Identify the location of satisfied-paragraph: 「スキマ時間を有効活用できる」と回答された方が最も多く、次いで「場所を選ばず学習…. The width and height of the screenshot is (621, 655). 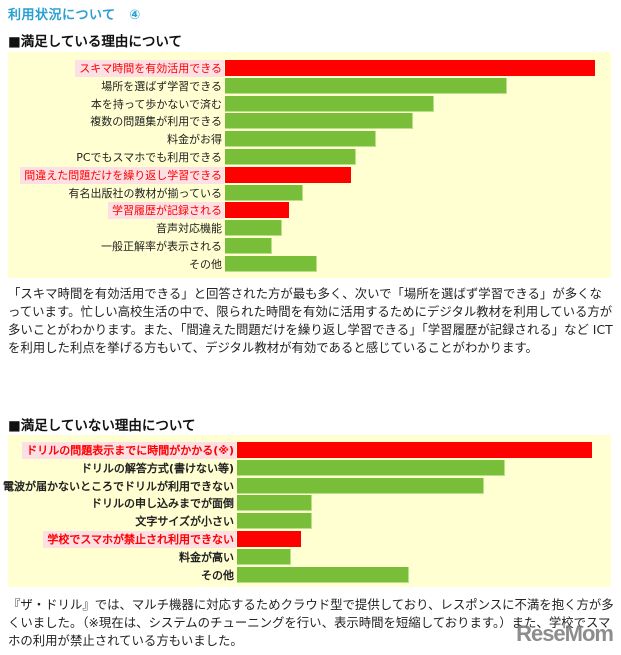
(310, 320).